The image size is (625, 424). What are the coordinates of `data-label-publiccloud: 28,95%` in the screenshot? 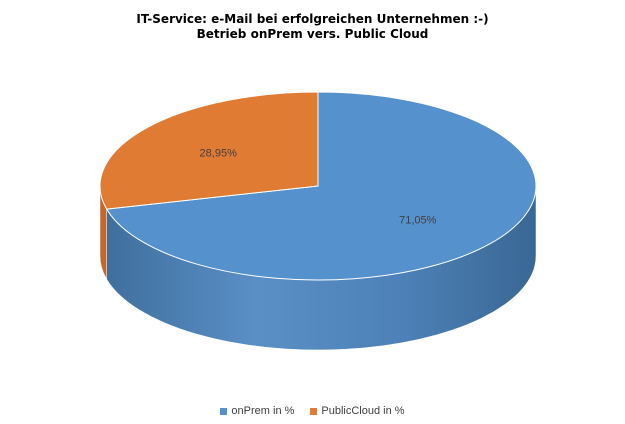 It's located at (219, 154).